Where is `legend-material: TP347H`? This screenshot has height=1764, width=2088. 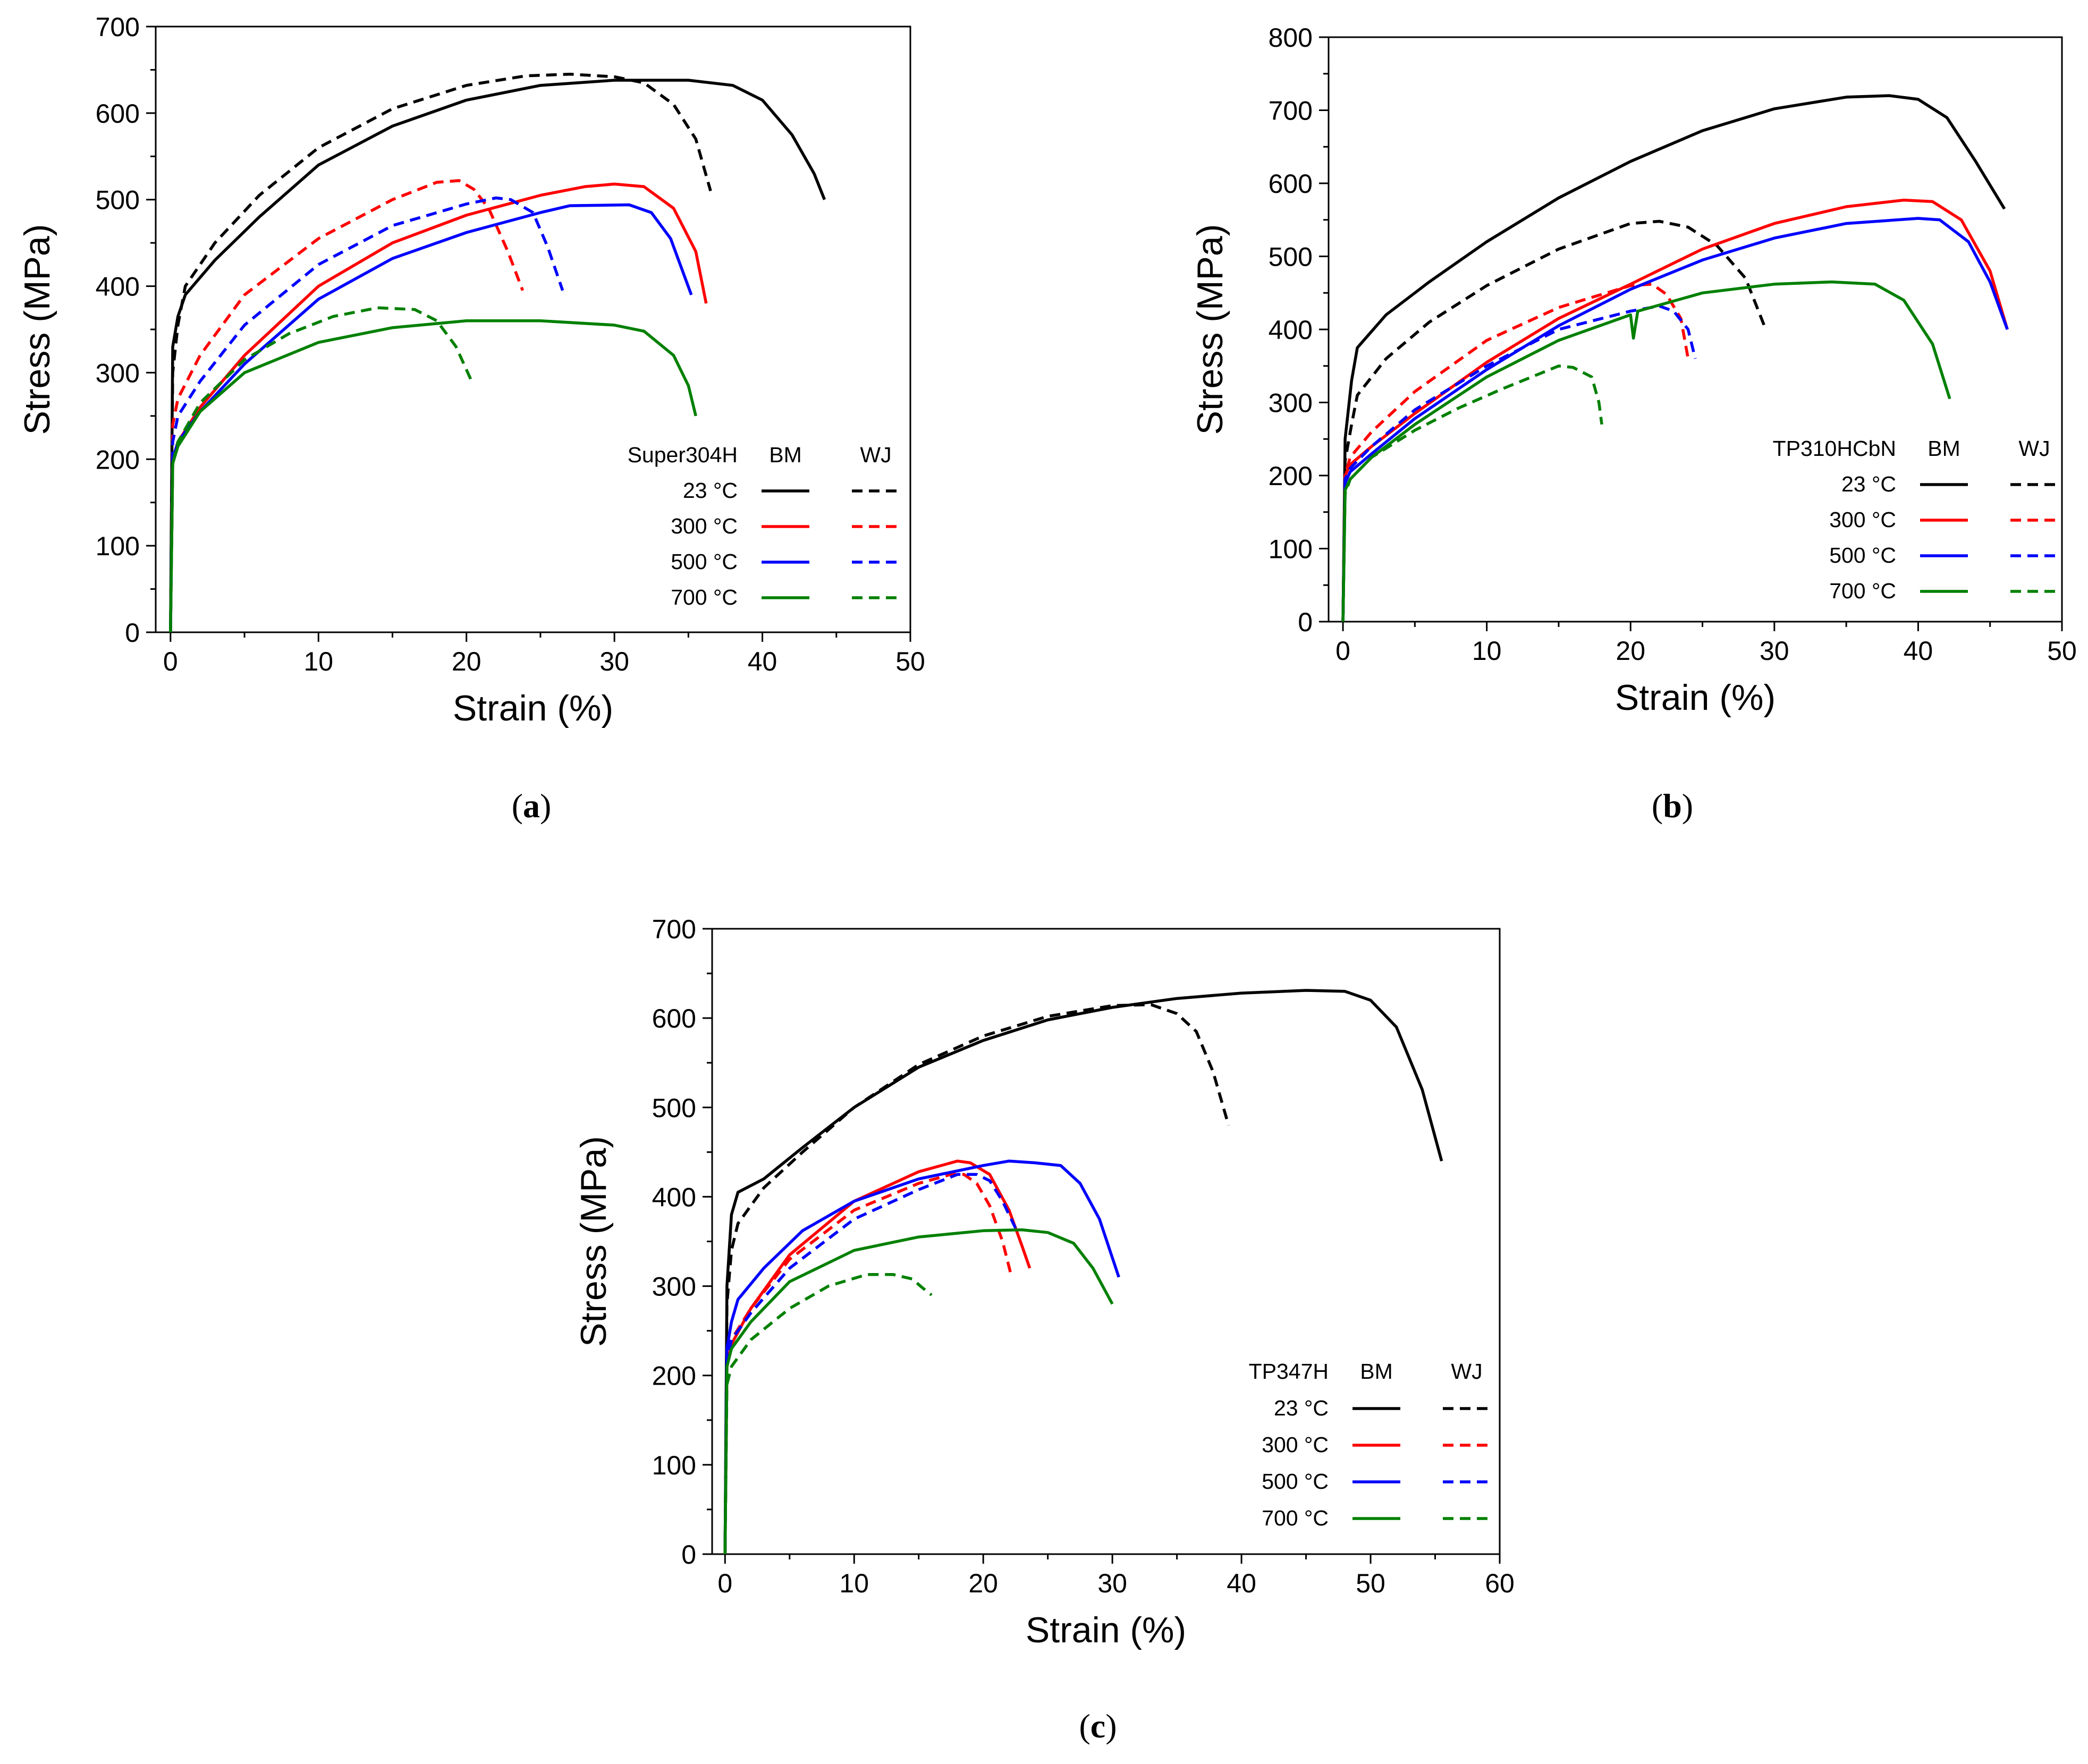 legend-material: TP347H is located at coordinates (1289, 1371).